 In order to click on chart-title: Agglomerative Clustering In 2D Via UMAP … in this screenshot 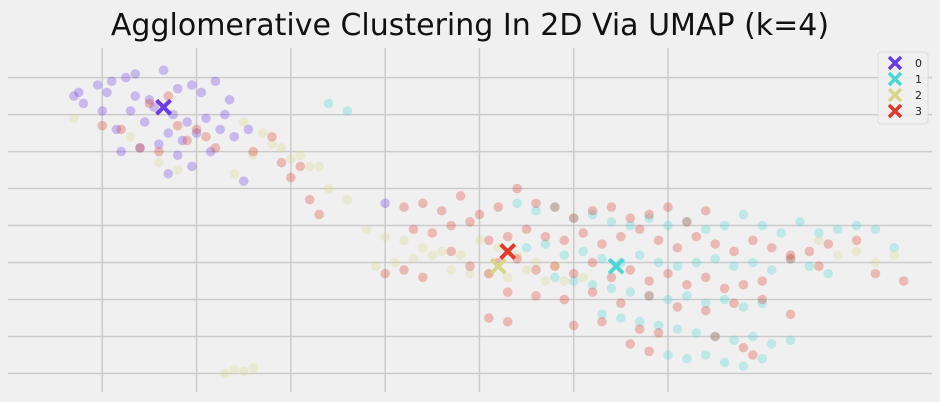, I will do `click(470, 25)`.